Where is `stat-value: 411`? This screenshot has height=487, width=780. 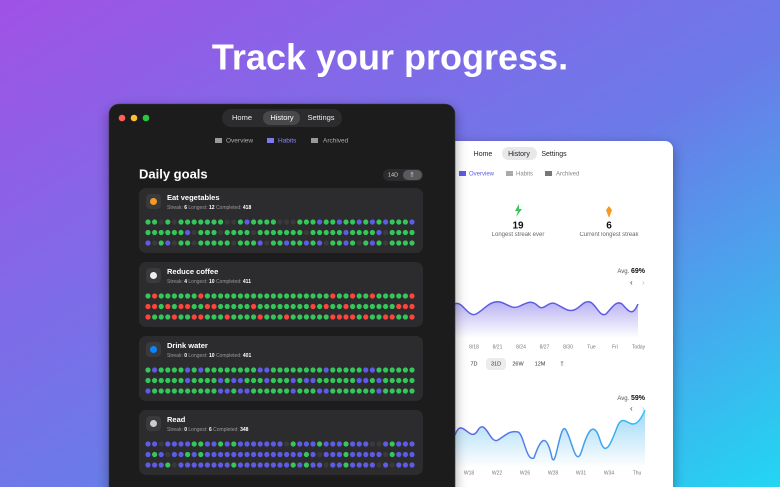 stat-value: 411 is located at coordinates (247, 282).